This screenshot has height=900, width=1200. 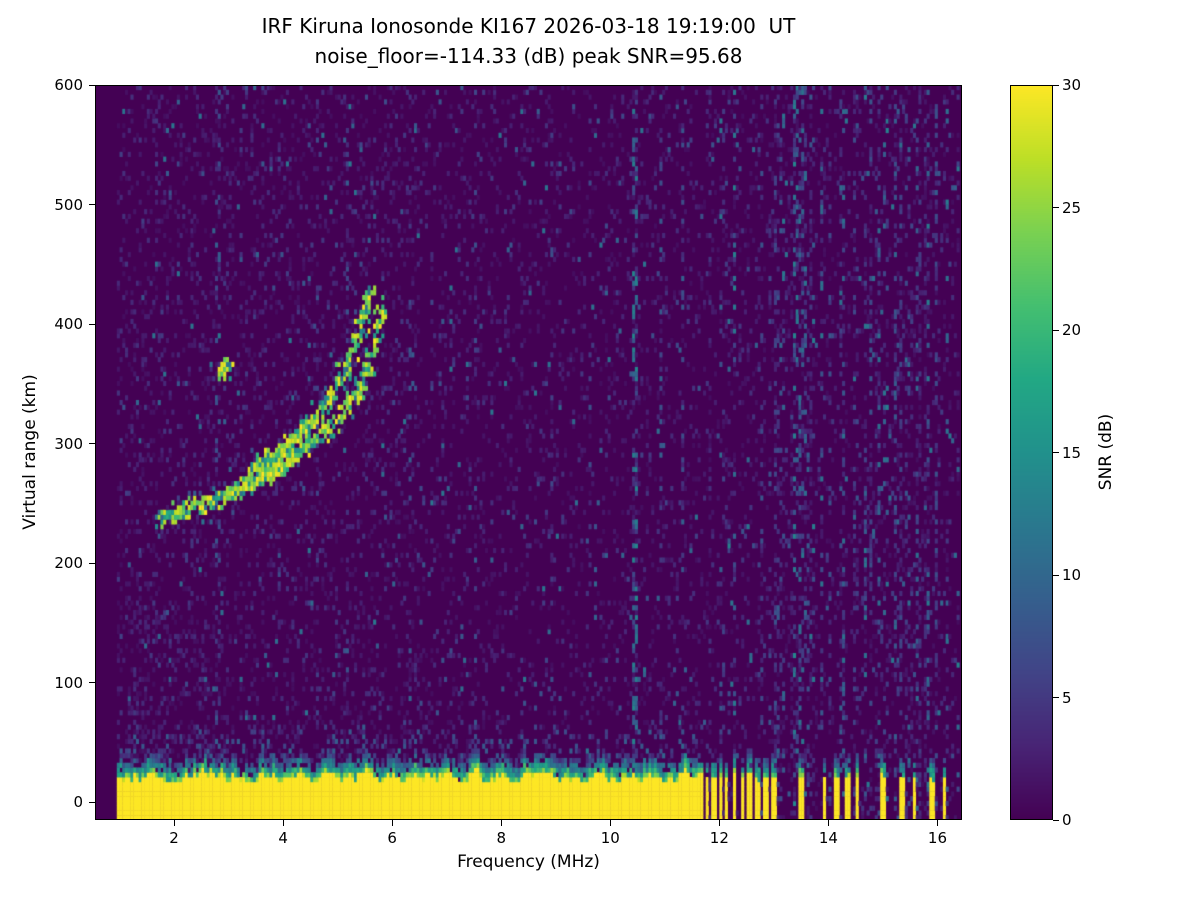 I want to click on y-tick-label: 100, so click(x=68, y=682).